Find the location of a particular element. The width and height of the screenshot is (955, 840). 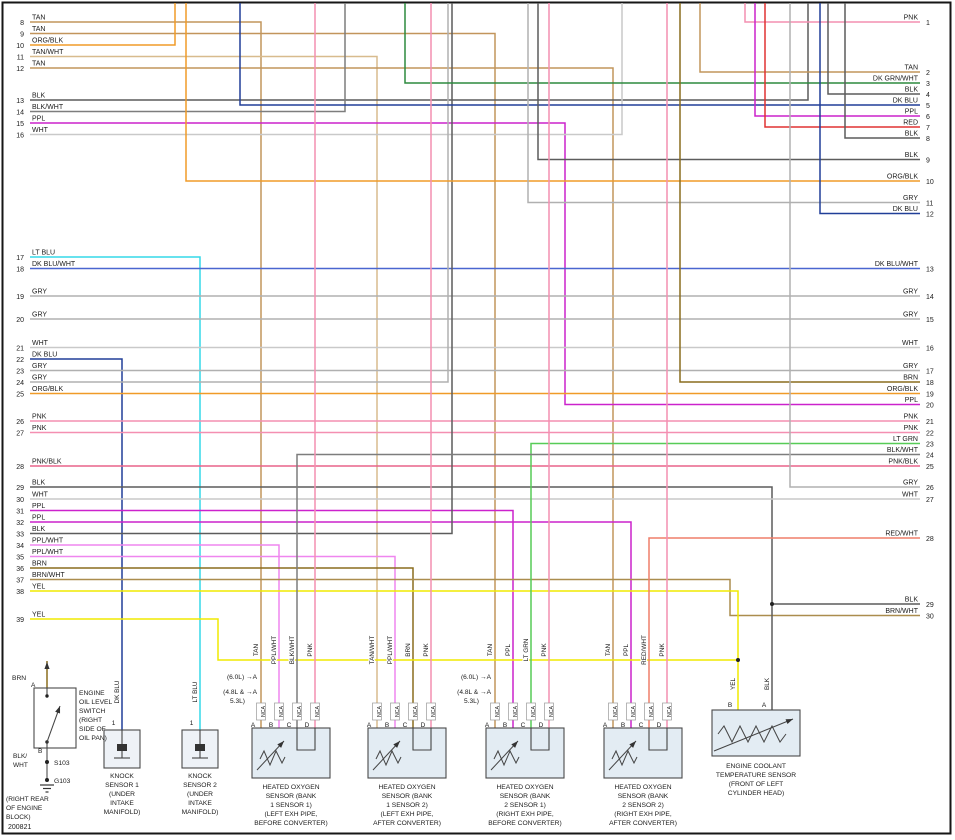

circuit-number: 24 is located at coordinates (20, 383).